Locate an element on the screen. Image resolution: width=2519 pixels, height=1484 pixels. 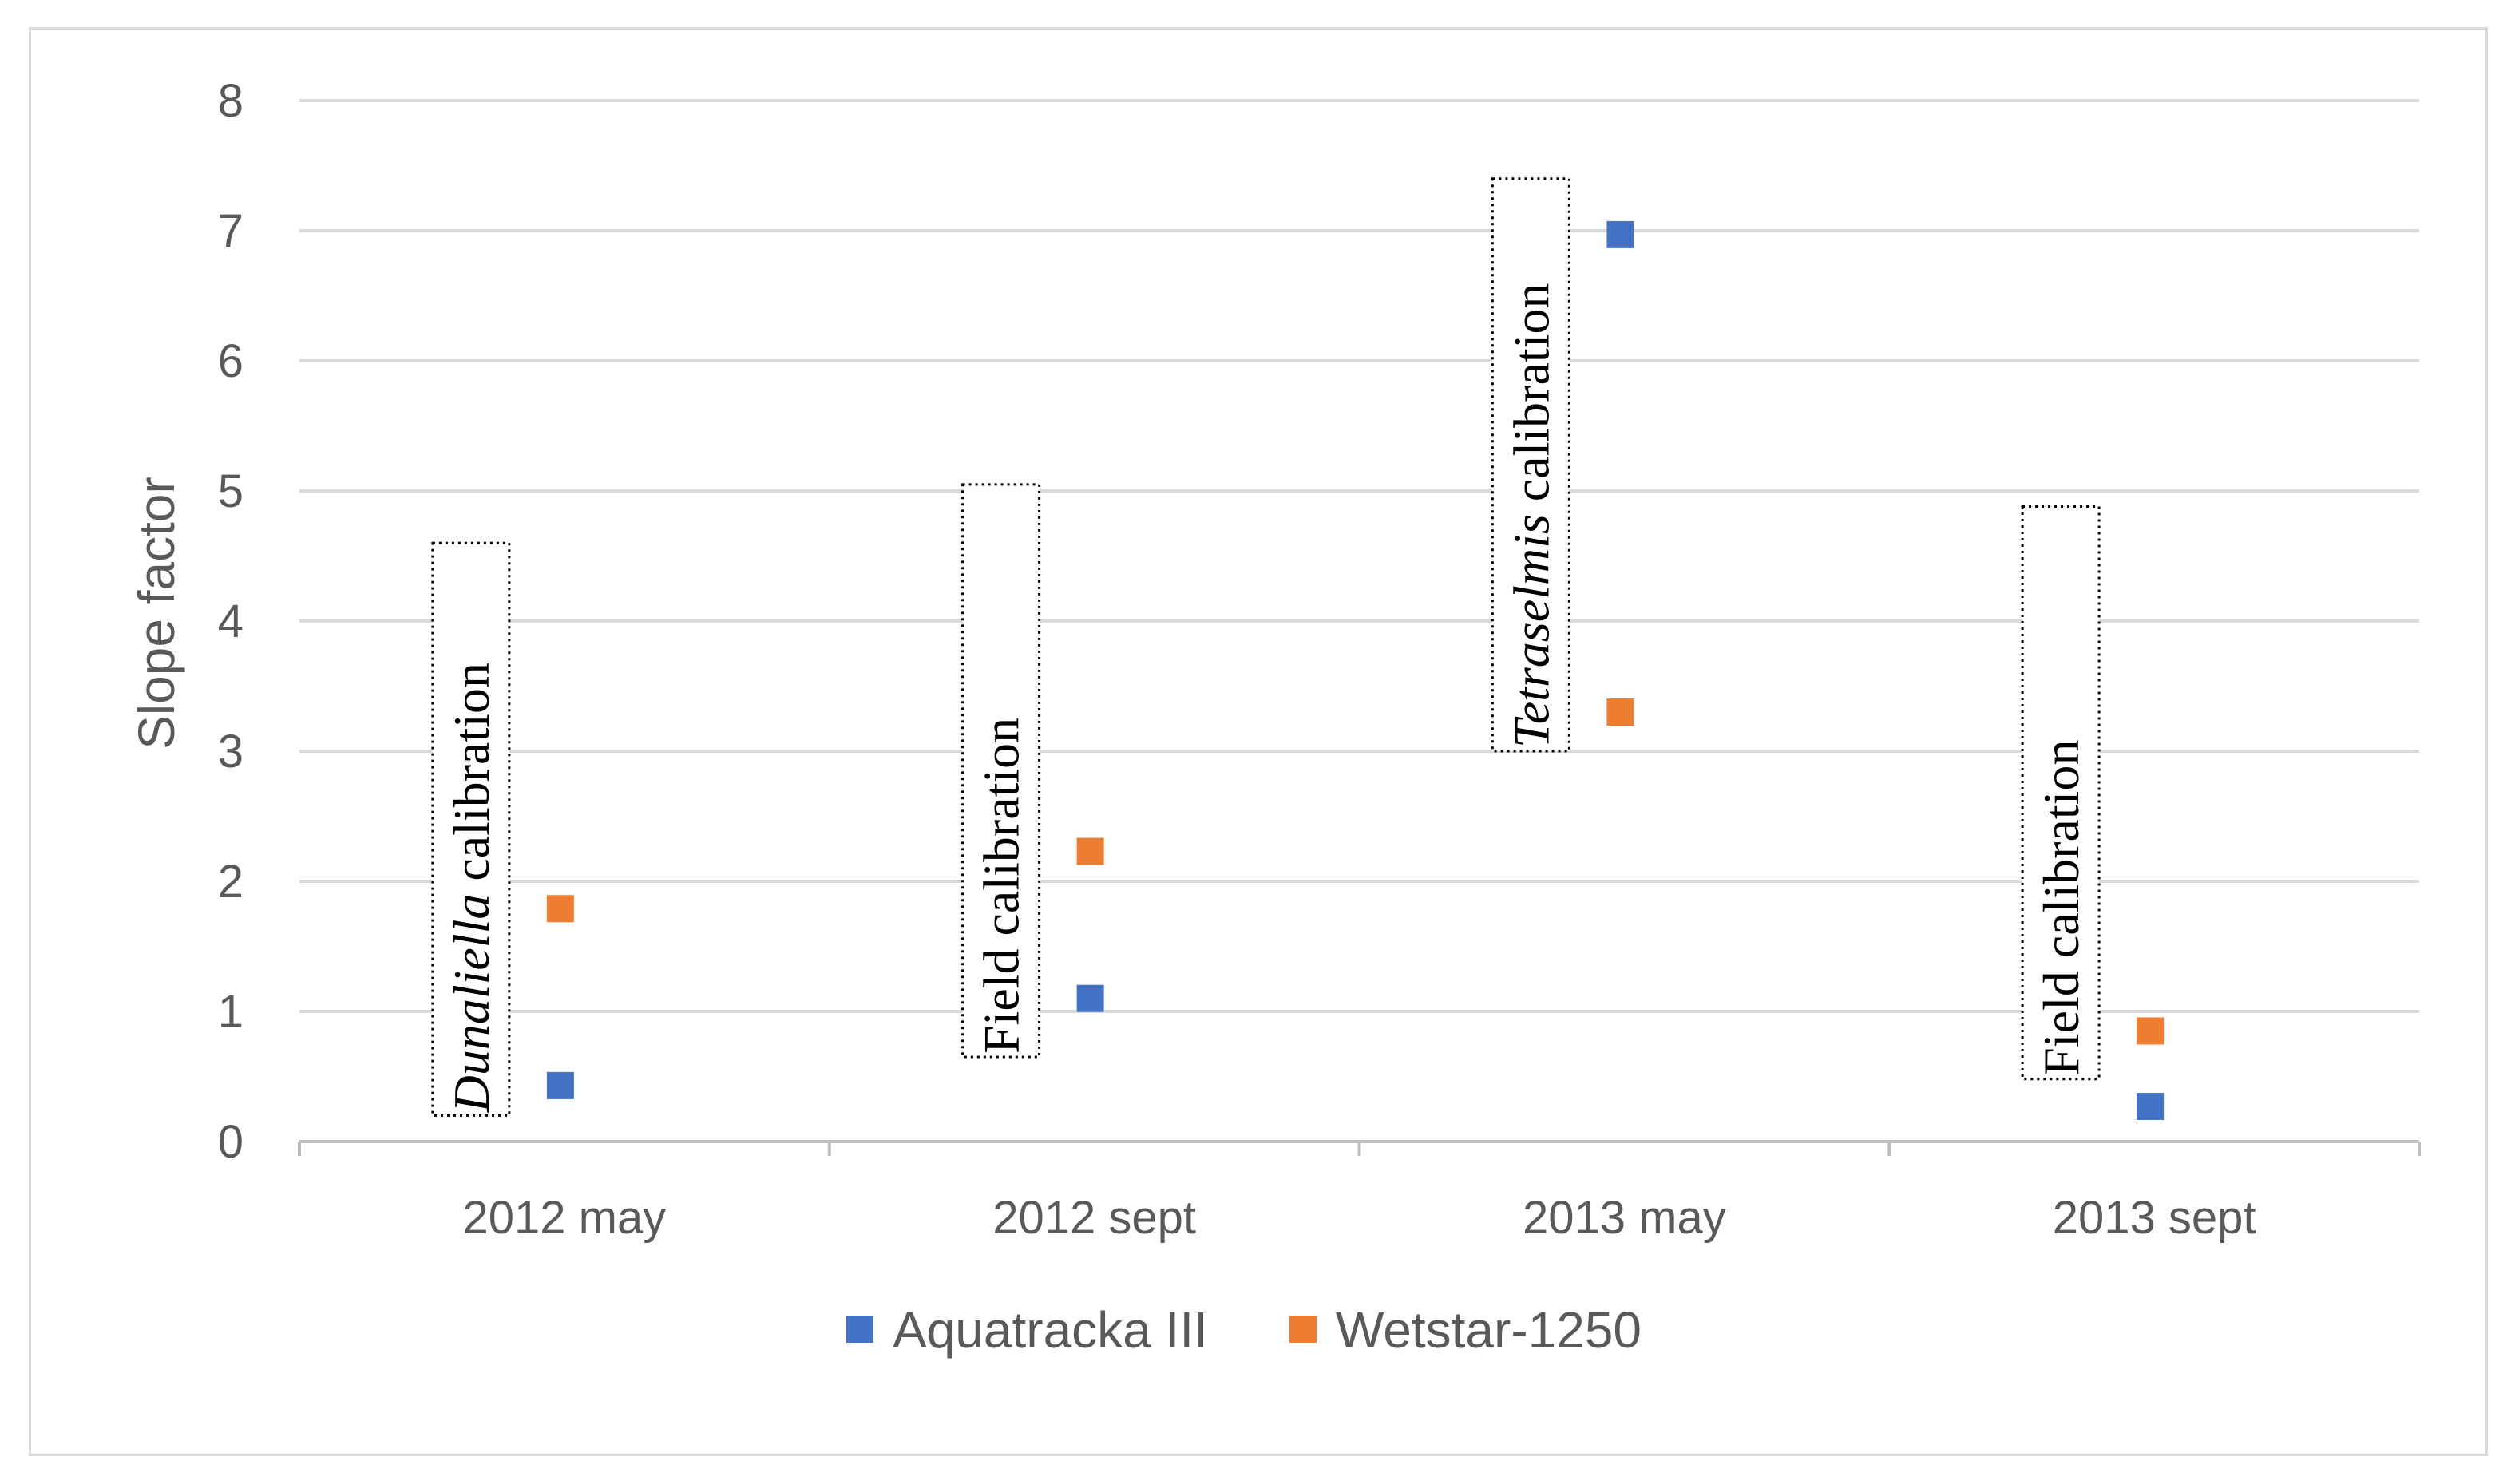
x-tick-label: 2013 sept is located at coordinates (2154, 1218).